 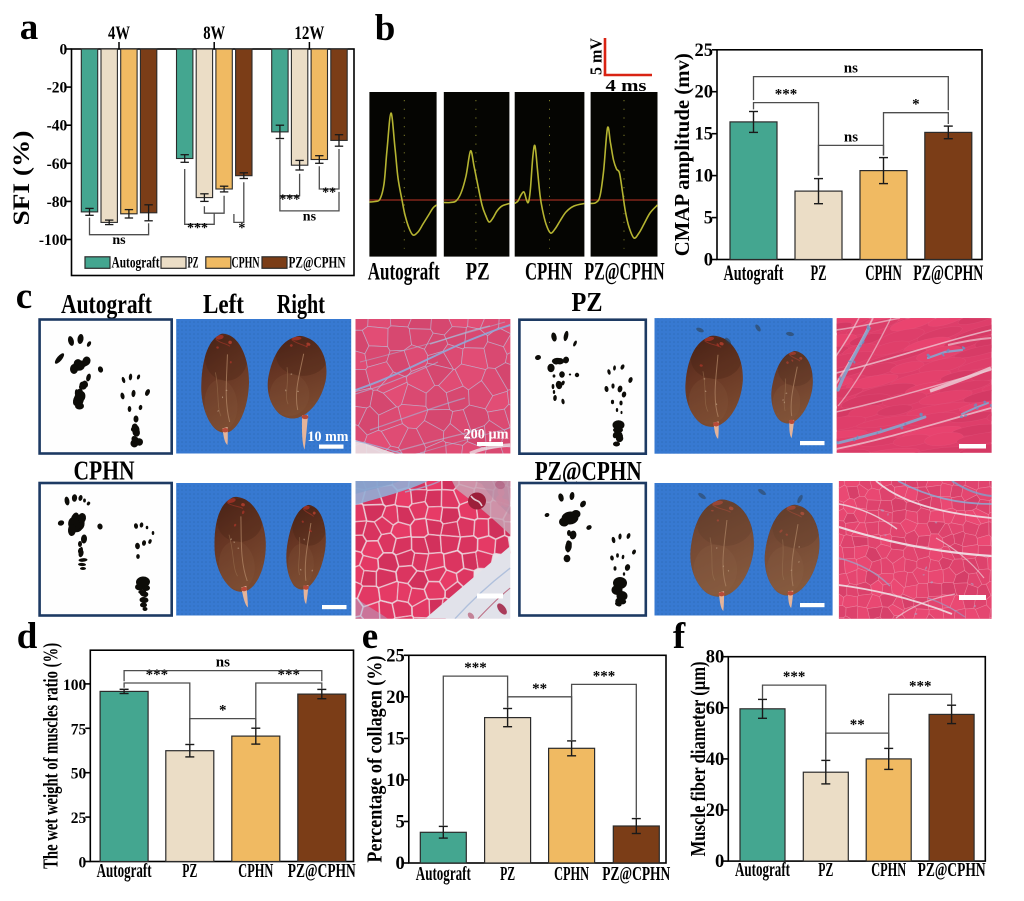 I want to click on svg-text: 60, so click(x=715, y=709).